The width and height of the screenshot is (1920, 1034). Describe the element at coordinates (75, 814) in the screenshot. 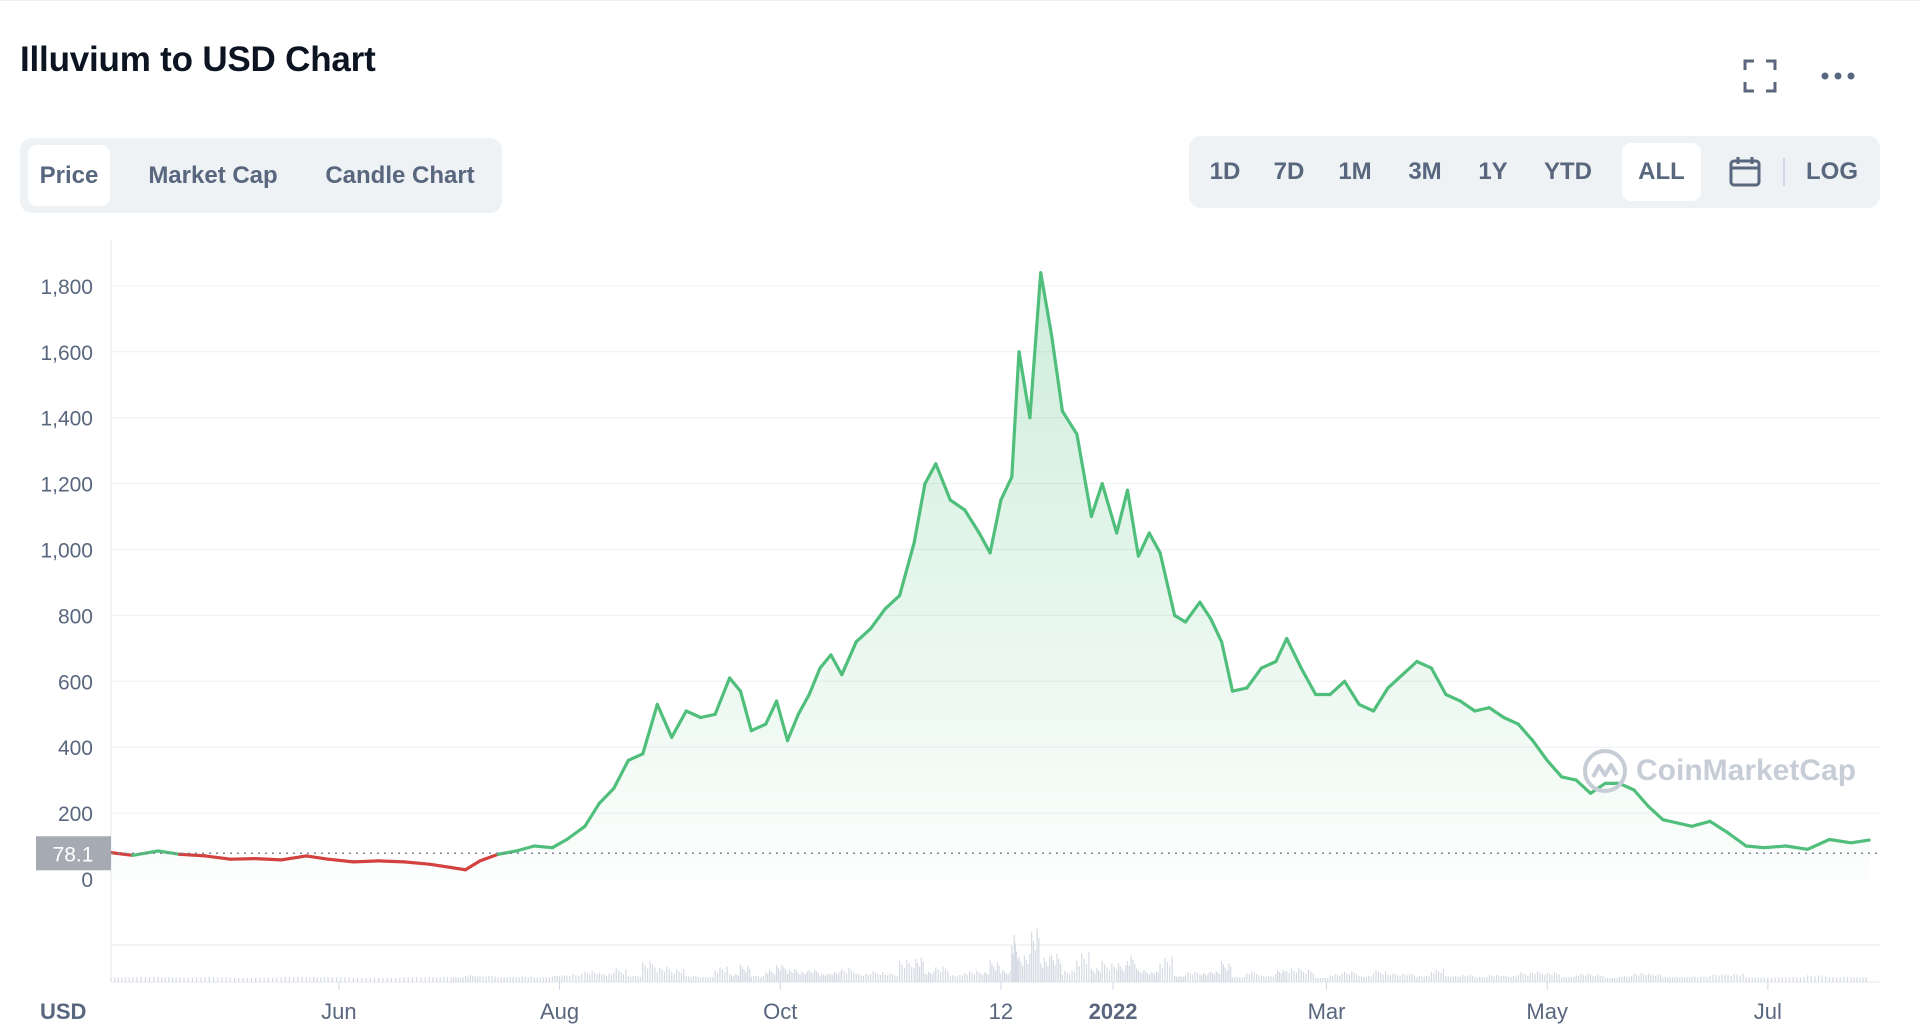

I see `y-tick-label: 200` at that location.